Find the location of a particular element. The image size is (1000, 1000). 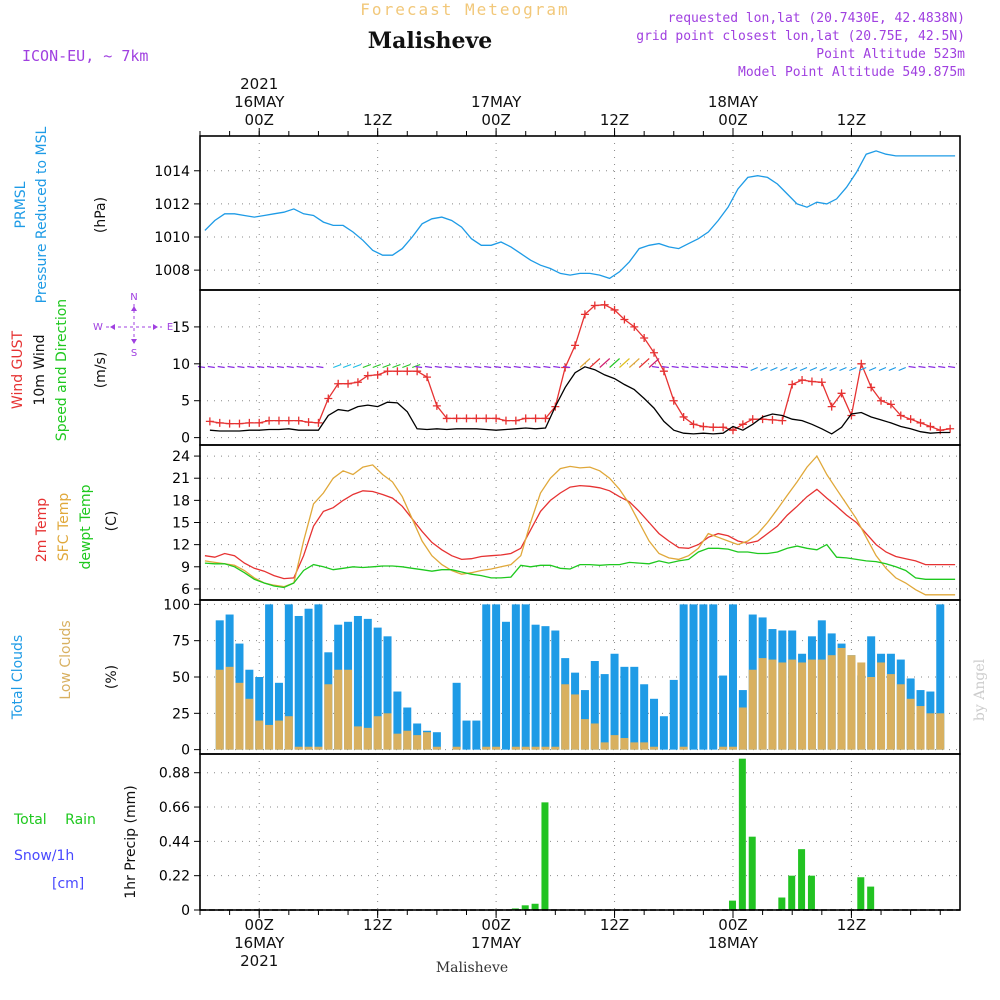

series-line-10m-wind is located at coordinates (580, 400).